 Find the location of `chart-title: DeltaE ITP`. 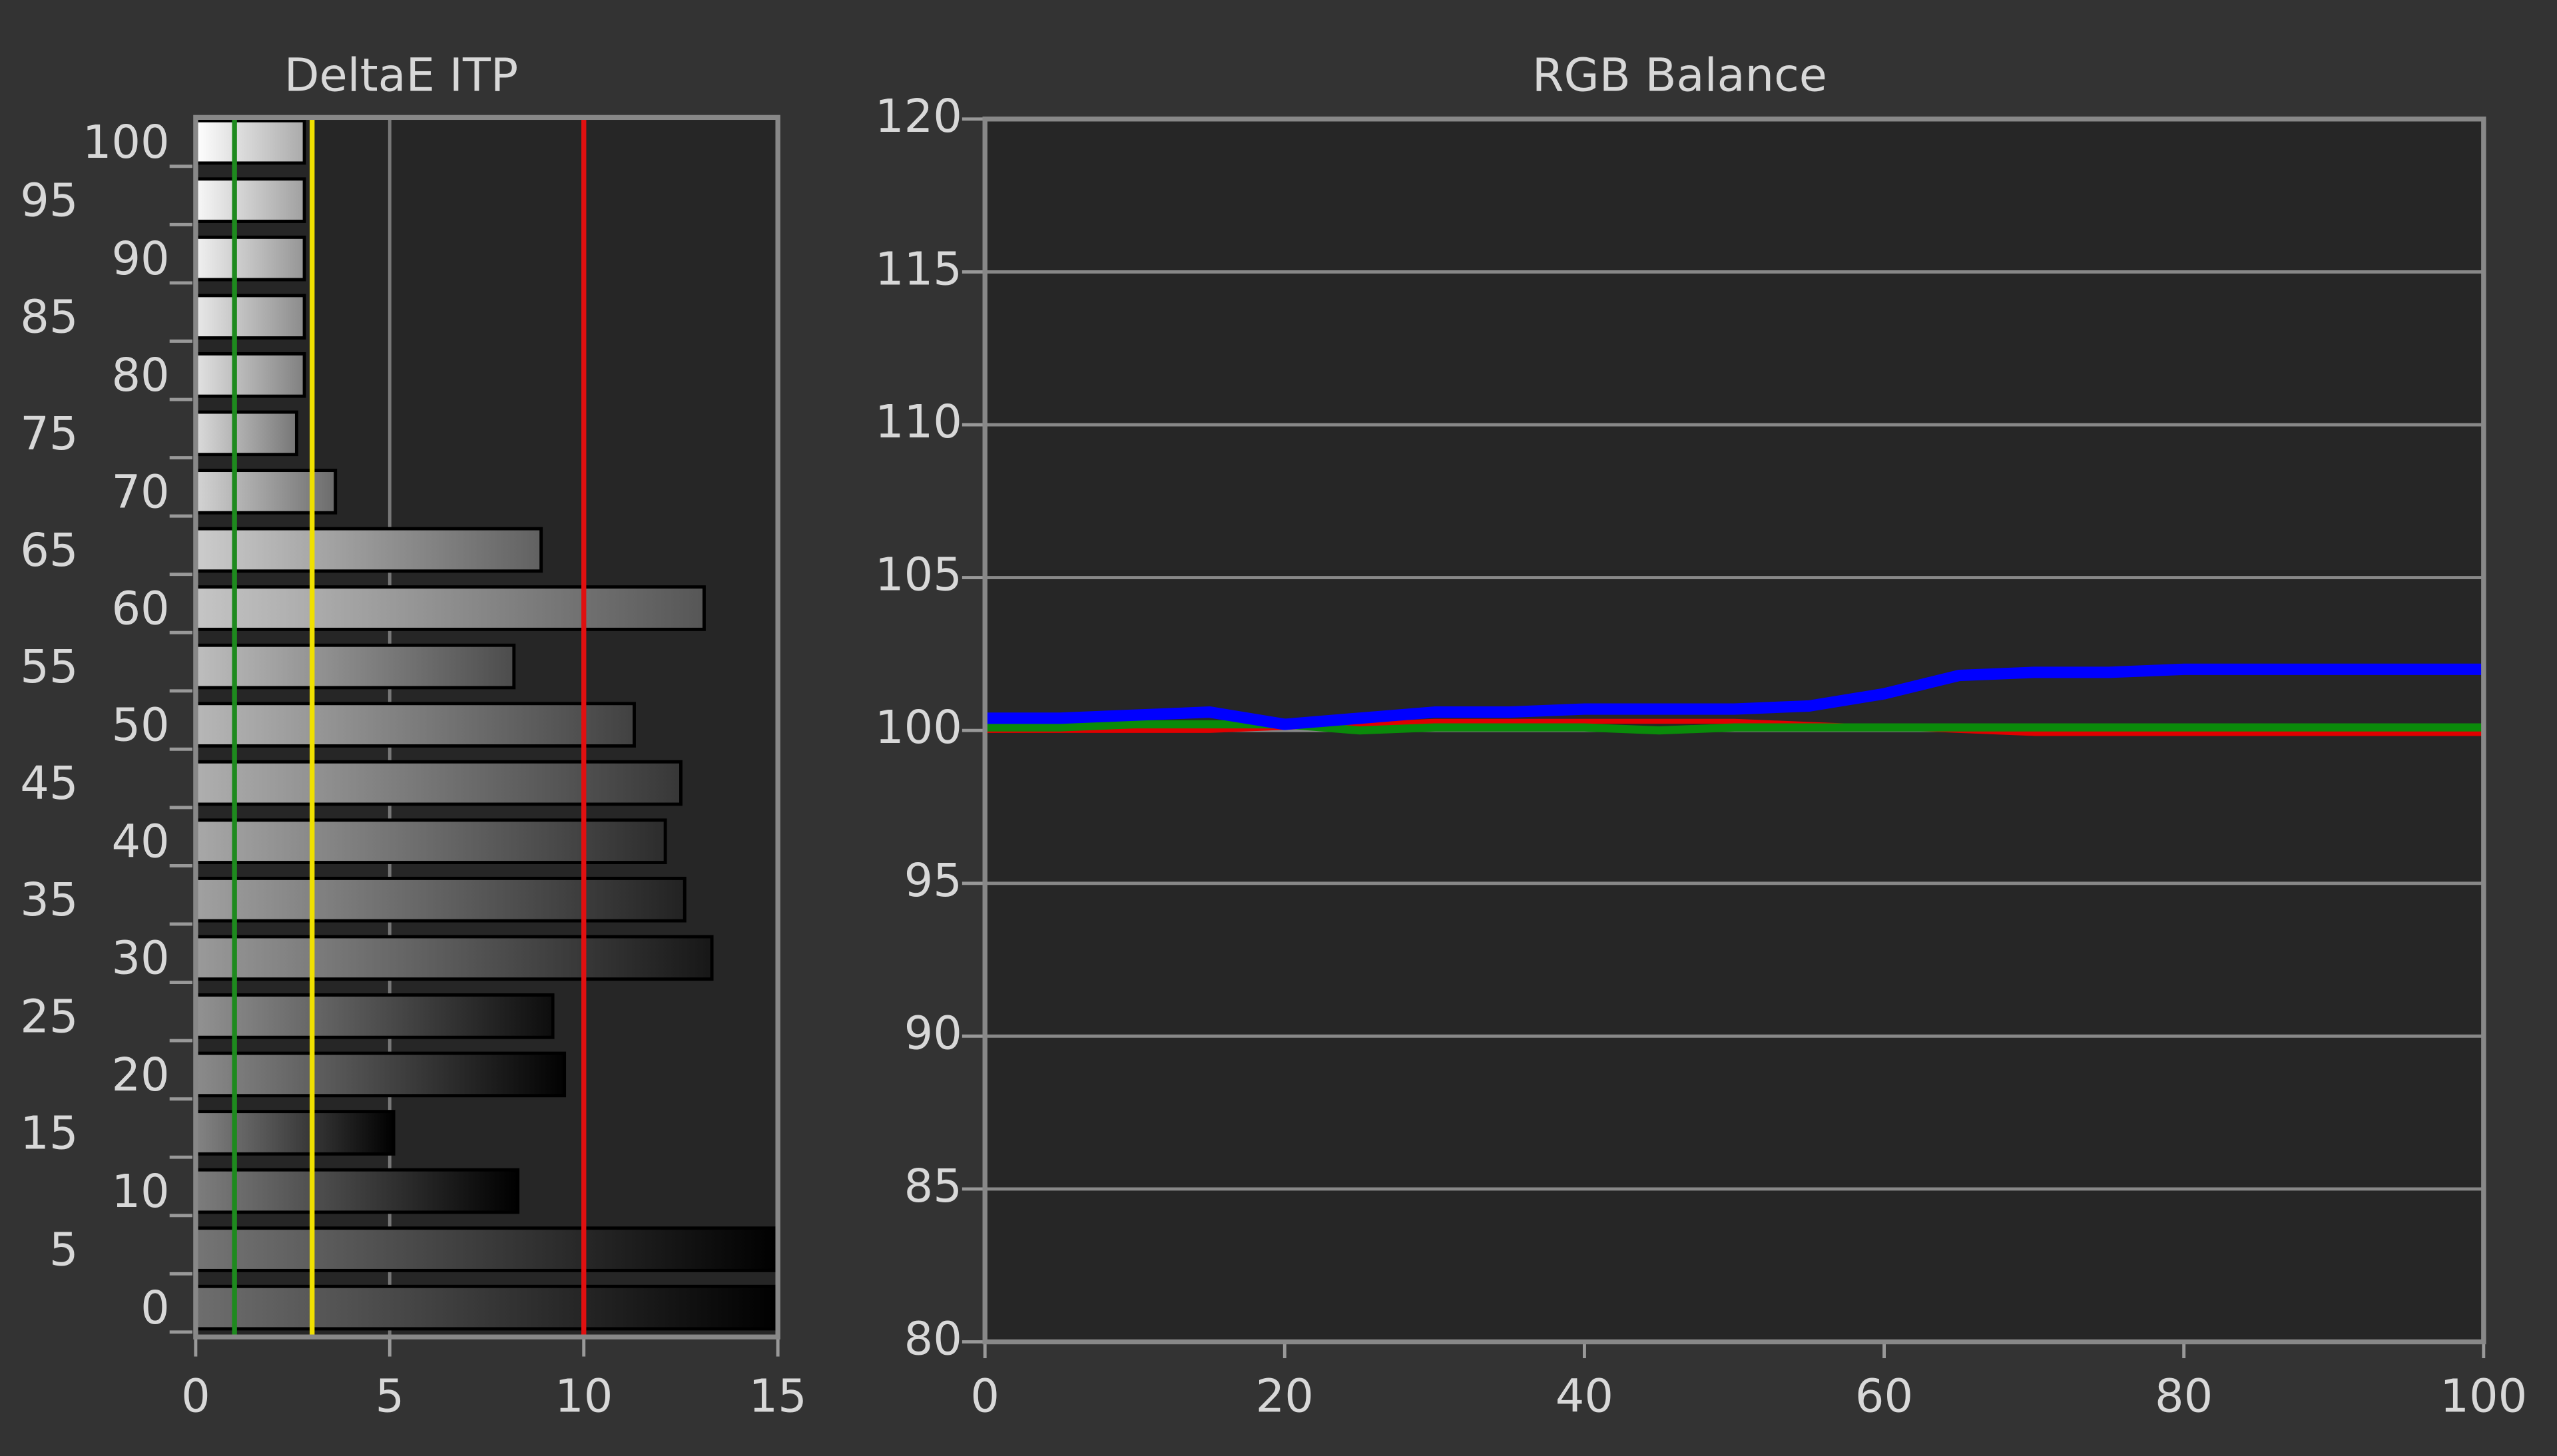

chart-title: DeltaE ITP is located at coordinates (401, 76).